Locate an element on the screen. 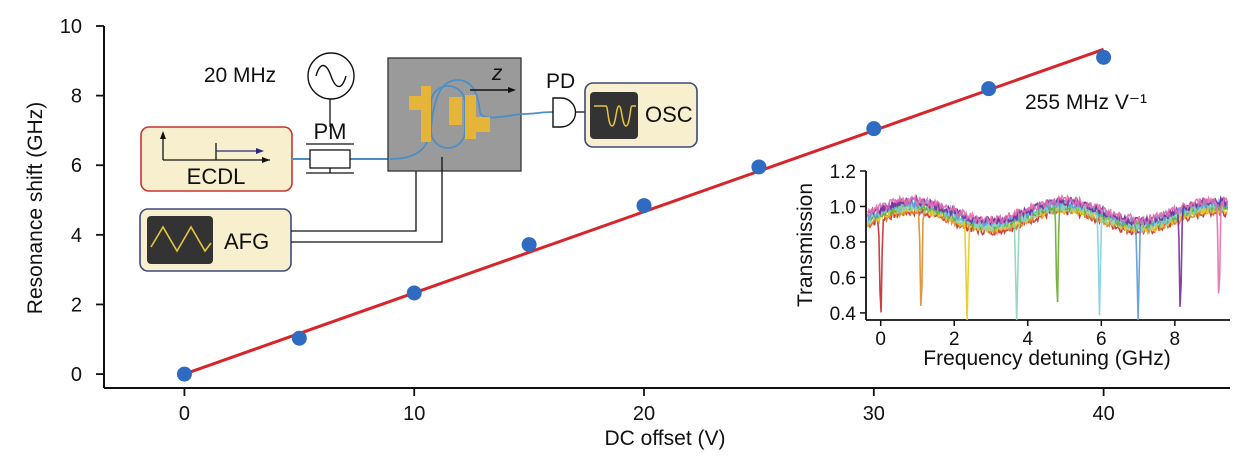  z-axis-label: z is located at coordinates (497, 73).